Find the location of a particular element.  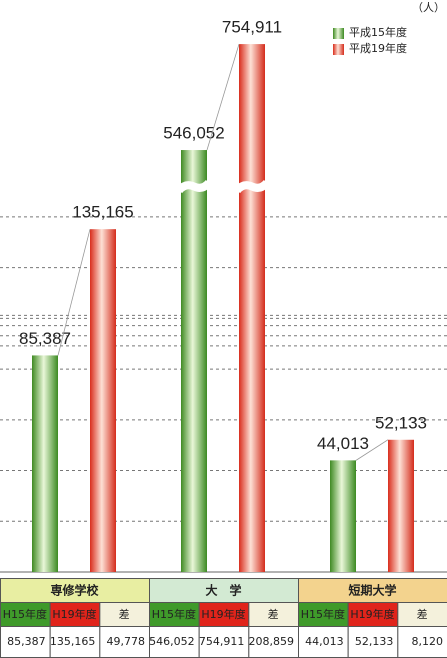

table-cell-value: 135,165 is located at coordinates (73, 641).